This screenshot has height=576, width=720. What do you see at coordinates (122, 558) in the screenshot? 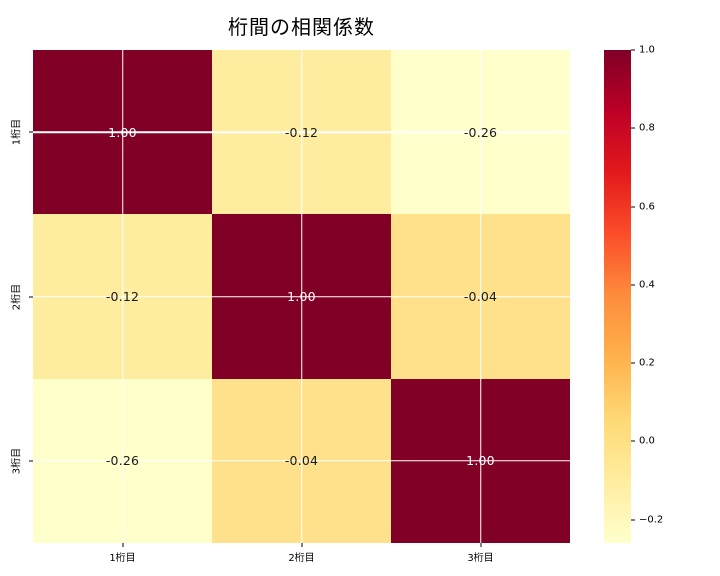
I see `x-tick-label: 1桁目` at bounding box center [122, 558].